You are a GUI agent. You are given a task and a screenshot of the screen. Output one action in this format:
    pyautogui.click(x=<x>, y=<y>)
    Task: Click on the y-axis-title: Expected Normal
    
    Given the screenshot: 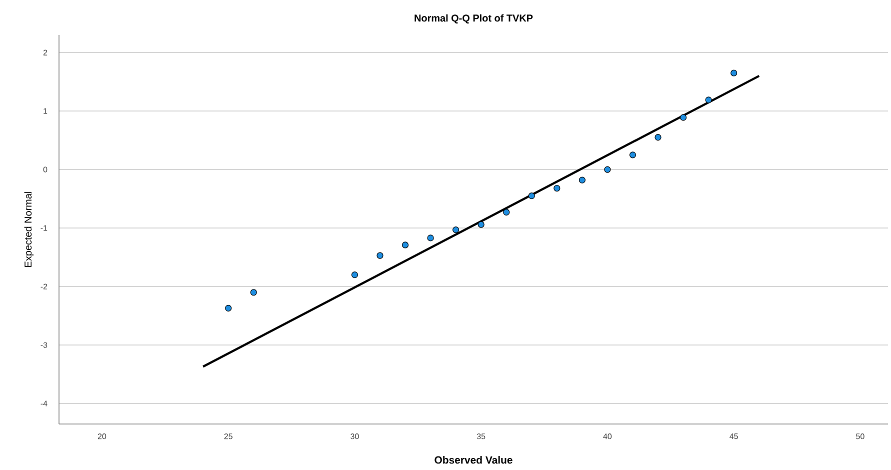 What is the action you would take?
    pyautogui.click(x=29, y=229)
    